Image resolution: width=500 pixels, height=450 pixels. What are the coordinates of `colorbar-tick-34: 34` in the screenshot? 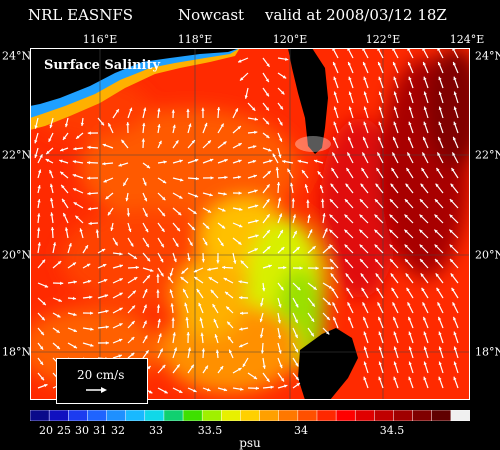 It's located at (301, 430).